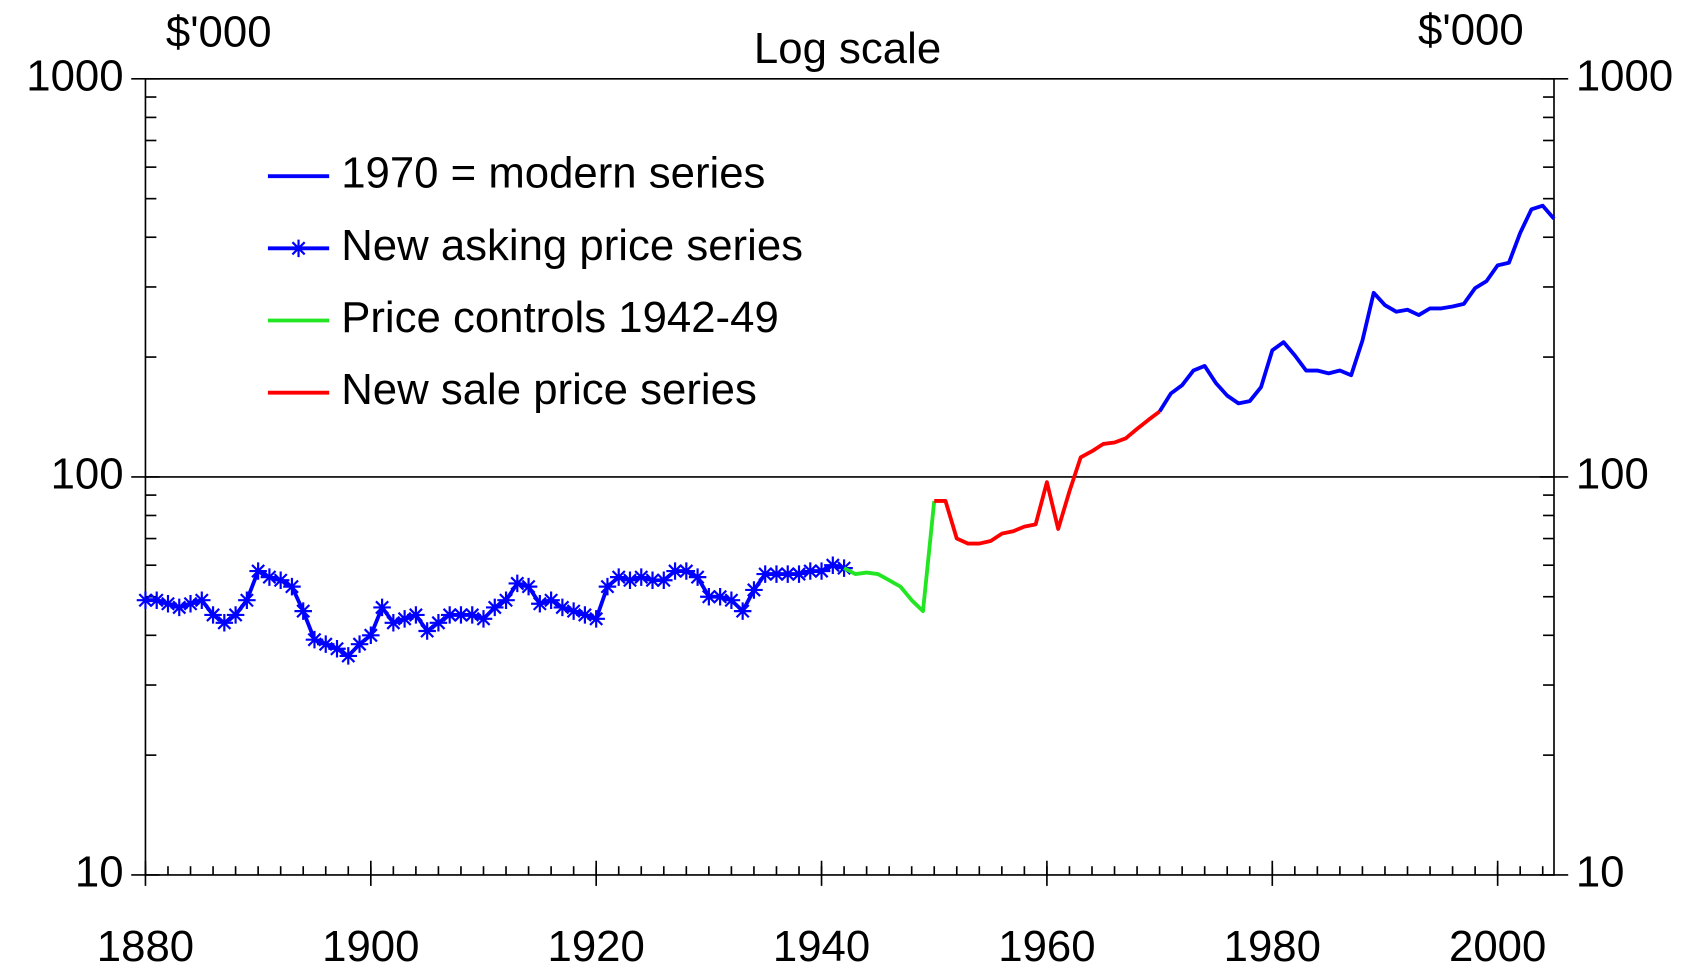 This screenshot has height=968, width=1706. What do you see at coordinates (74, 75) in the screenshot?
I see `y-tick-label: 1000` at bounding box center [74, 75].